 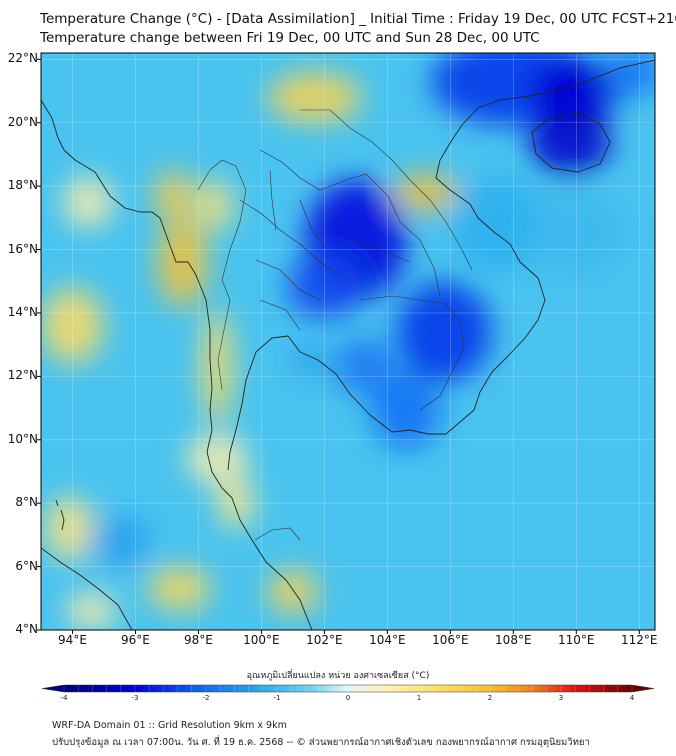 I want to click on internal-provinces, so click(x=325, y=250).